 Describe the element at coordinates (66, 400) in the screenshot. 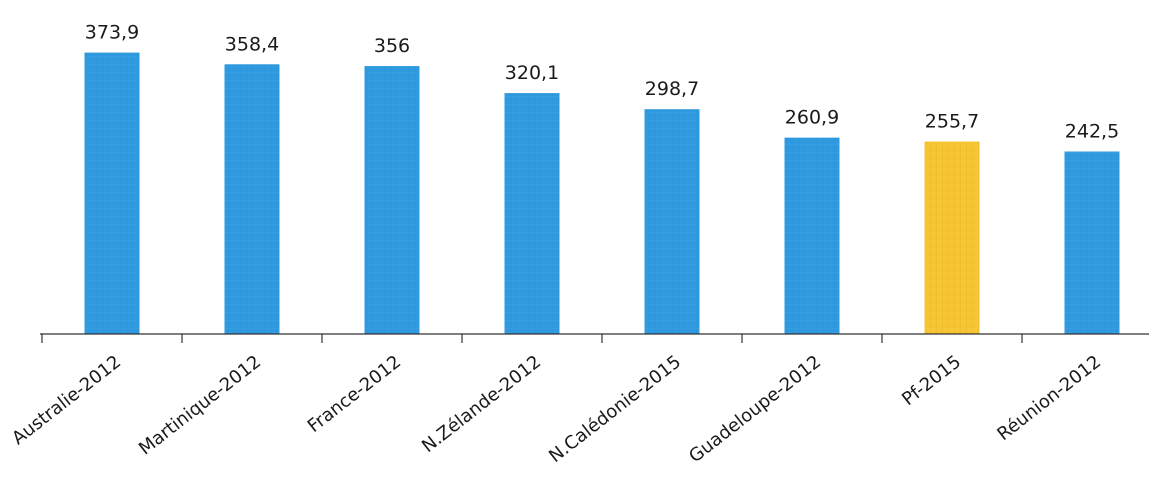

I see `x-tick-label: Australie-2012` at that location.